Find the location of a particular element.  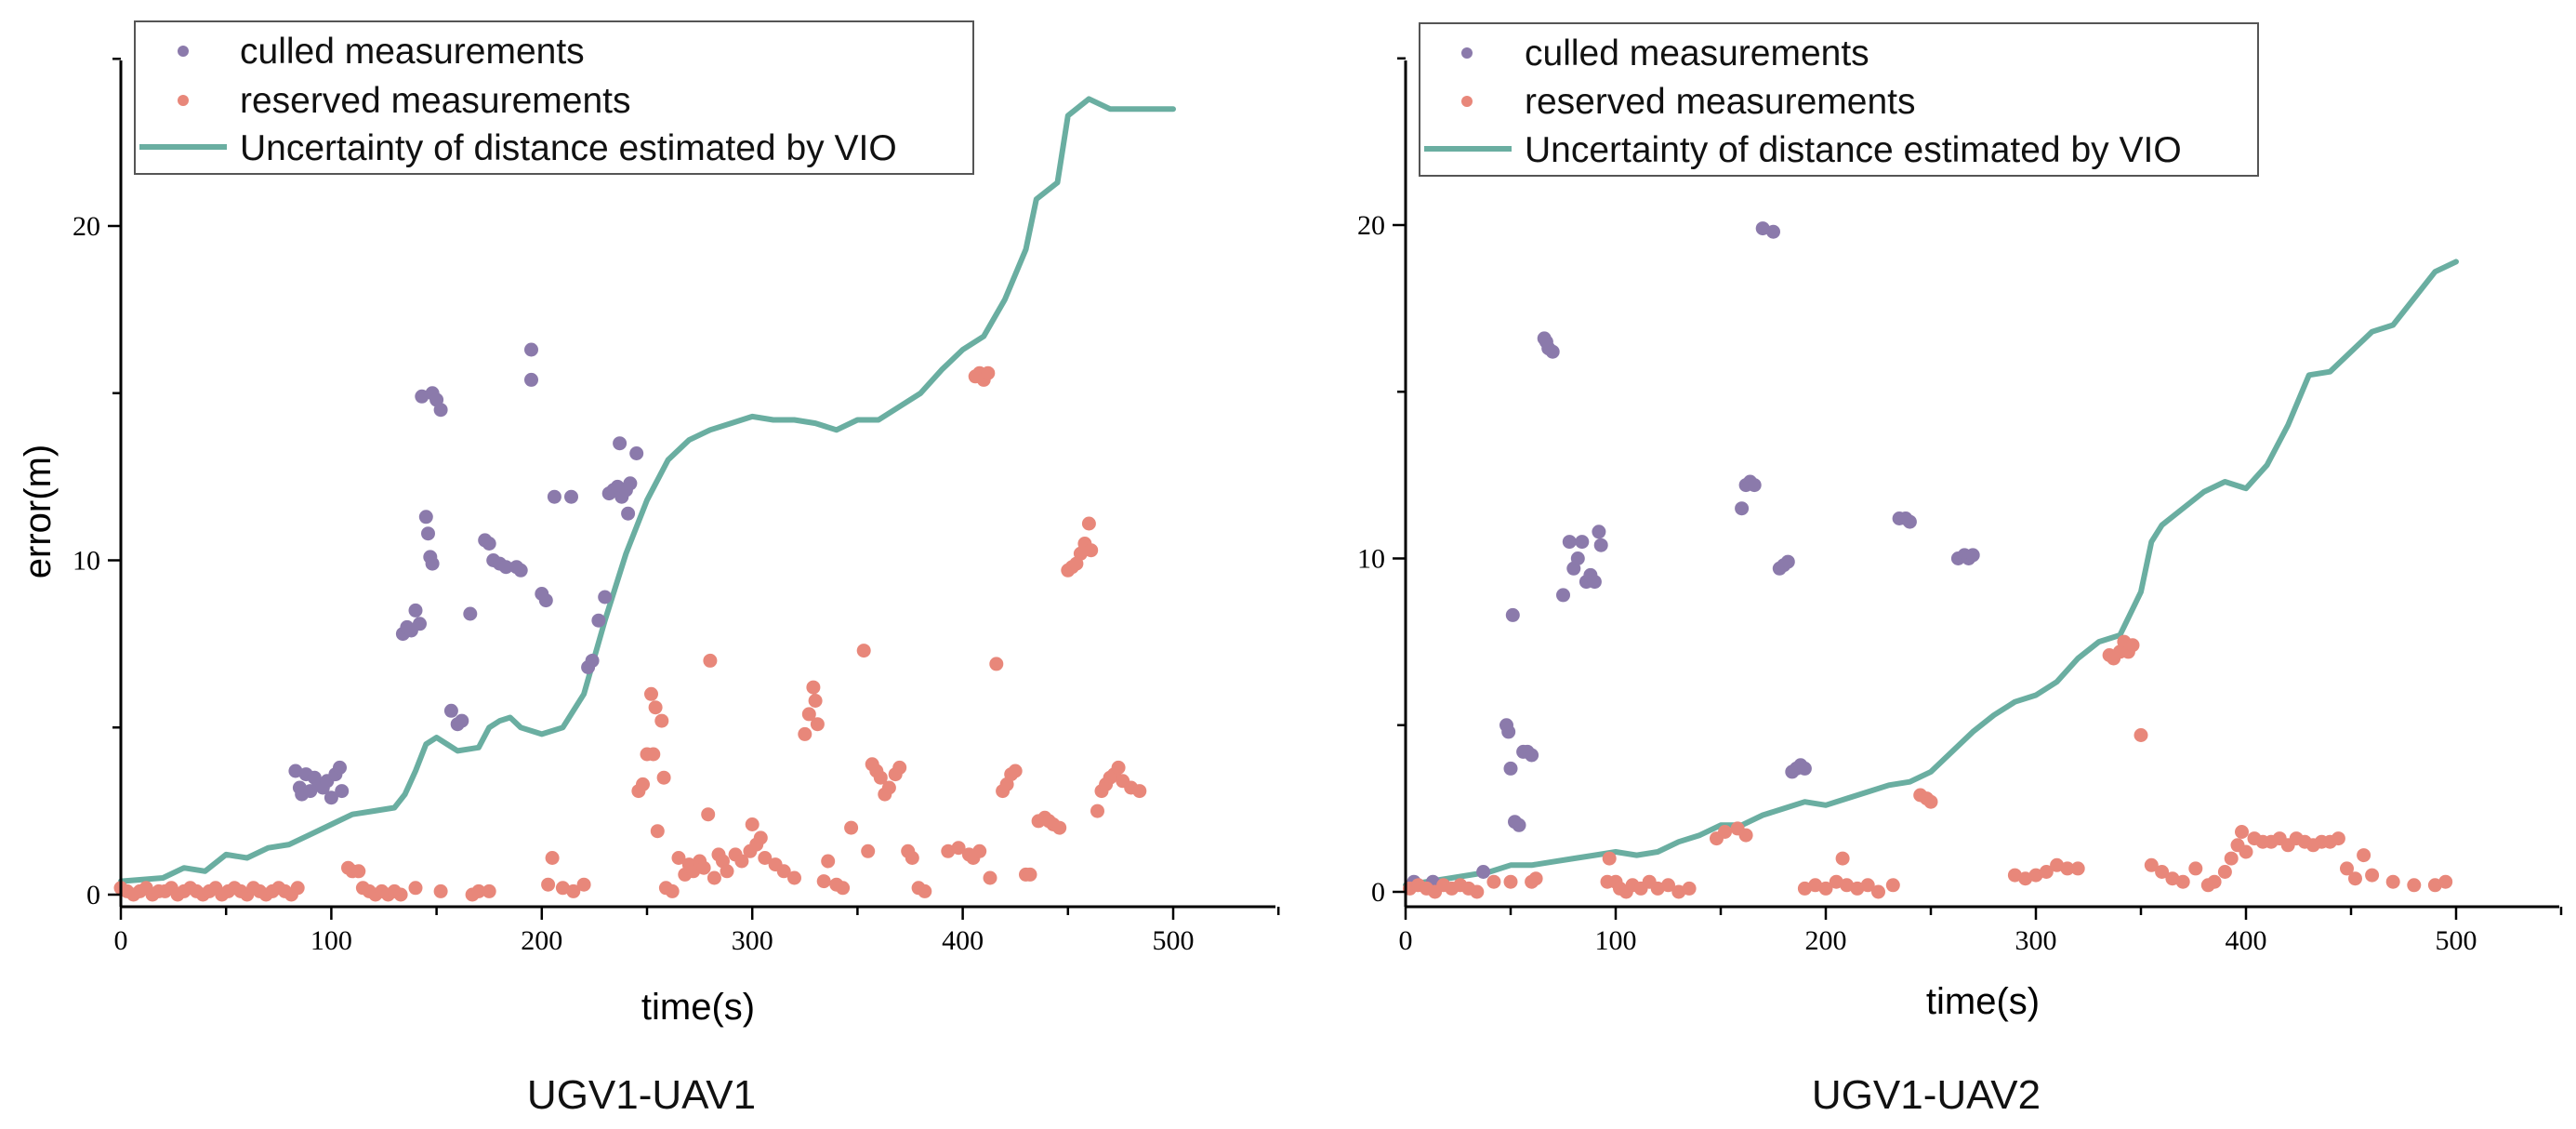

x-ticks: 0 100 200 300 400 500 is located at coordinates (1981, 931).